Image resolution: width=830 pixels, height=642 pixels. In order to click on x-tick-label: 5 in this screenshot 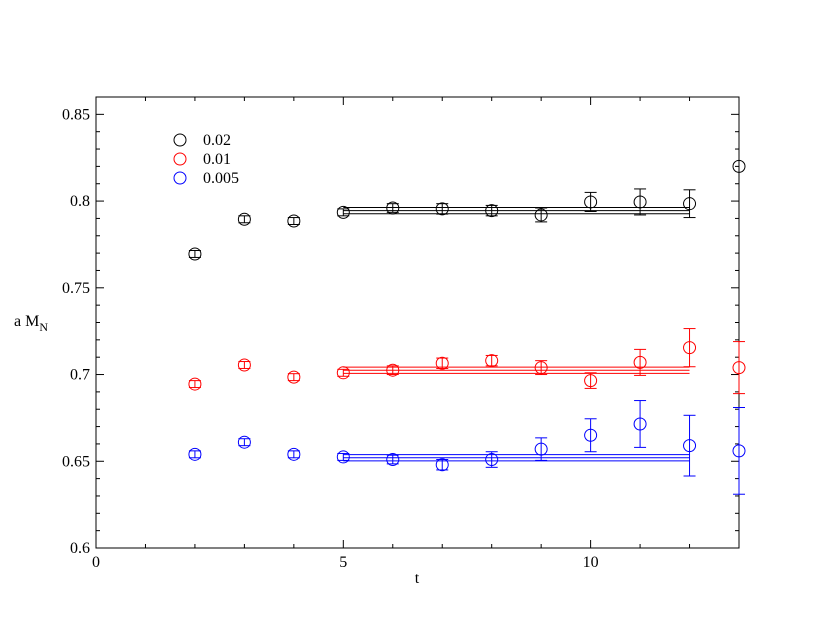, I will do `click(343, 562)`.